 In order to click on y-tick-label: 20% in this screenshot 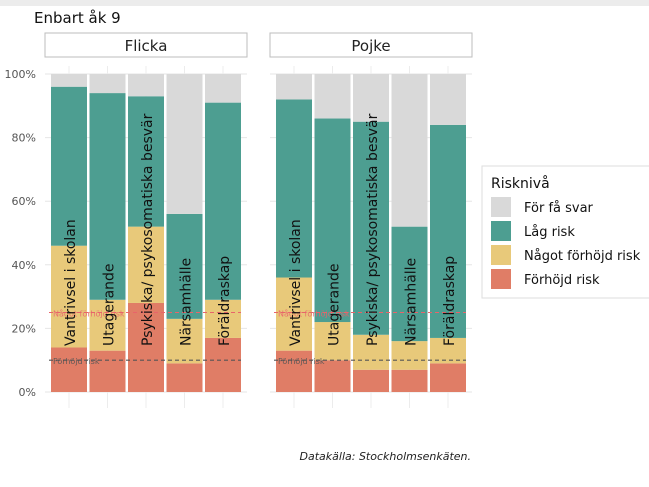, I will do `click(24, 328)`.